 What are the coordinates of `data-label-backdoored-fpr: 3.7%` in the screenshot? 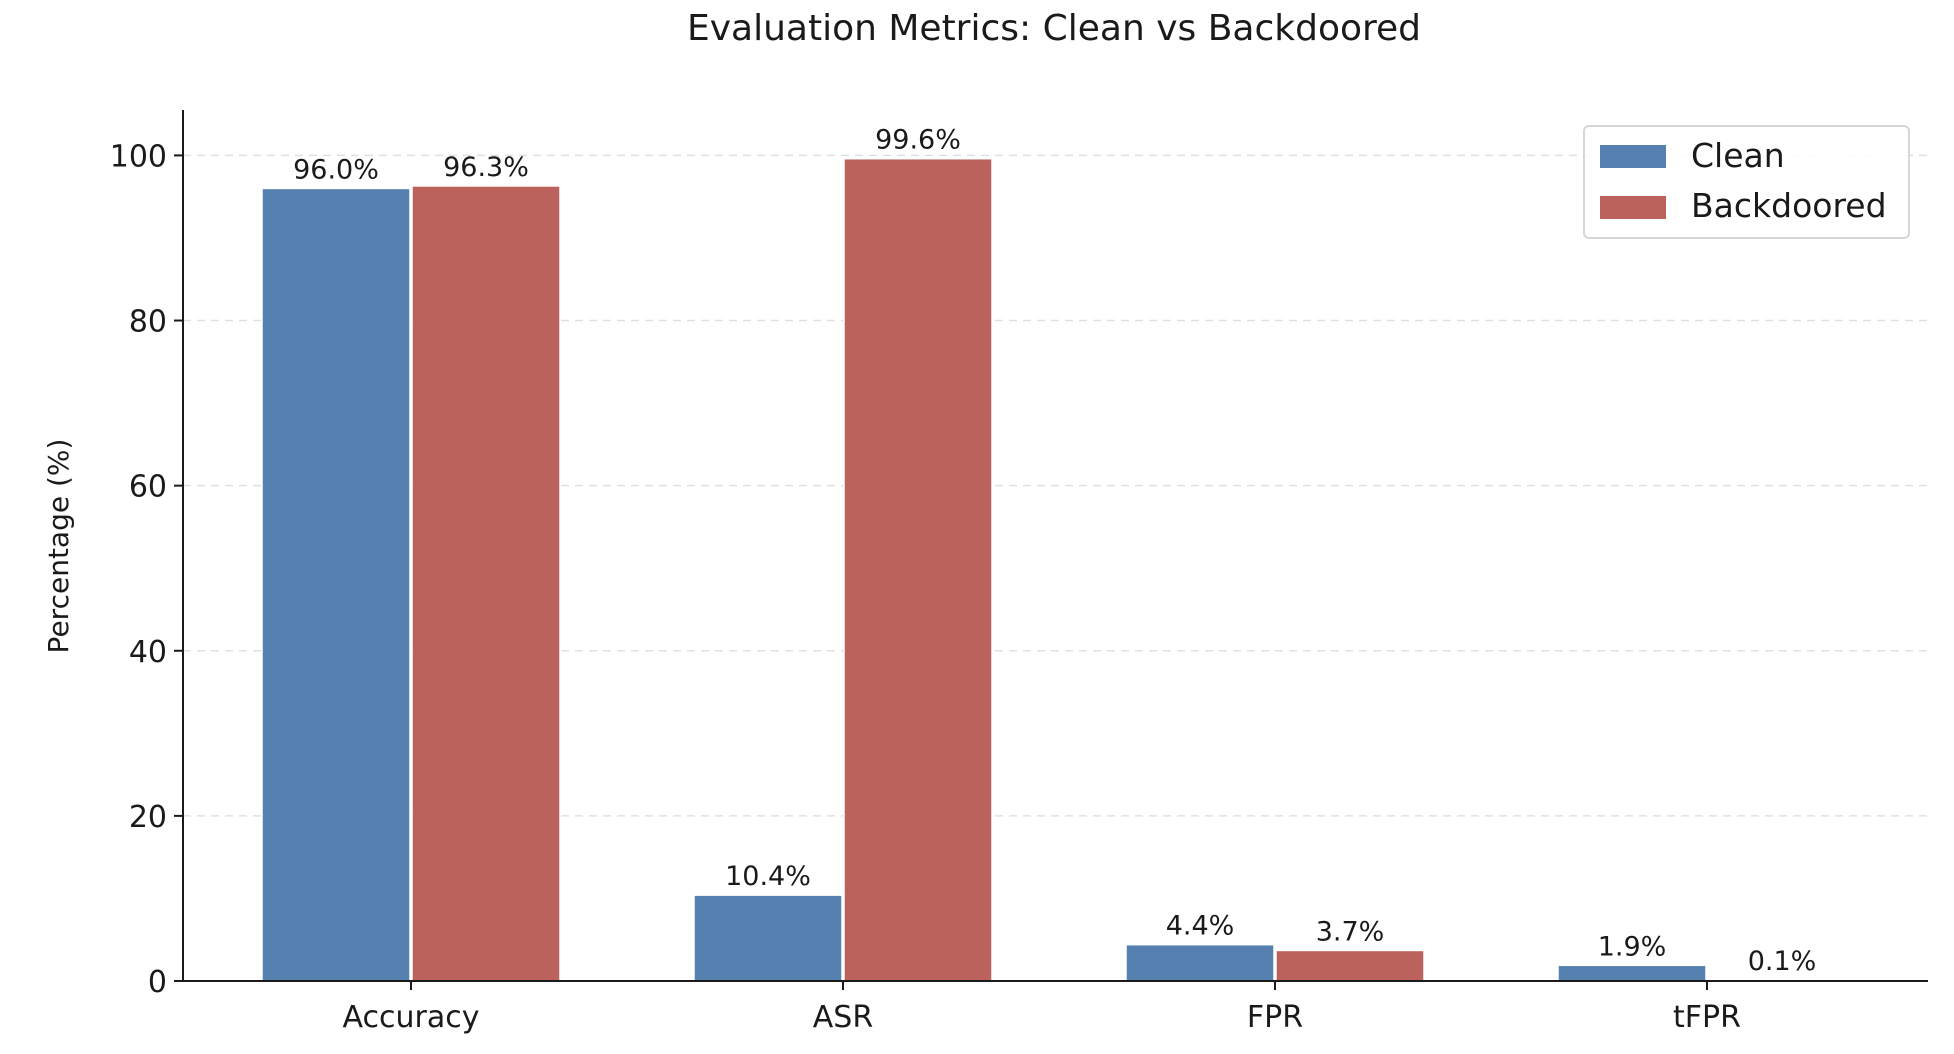 It's located at (1350, 931).